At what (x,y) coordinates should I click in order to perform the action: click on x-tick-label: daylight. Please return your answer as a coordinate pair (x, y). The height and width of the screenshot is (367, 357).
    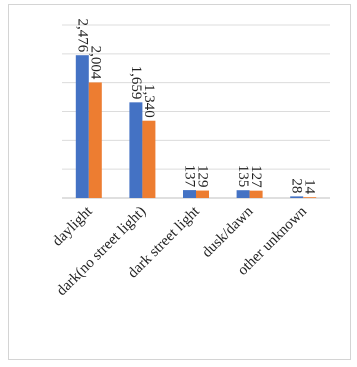
    Looking at the image, I should click on (73, 226).